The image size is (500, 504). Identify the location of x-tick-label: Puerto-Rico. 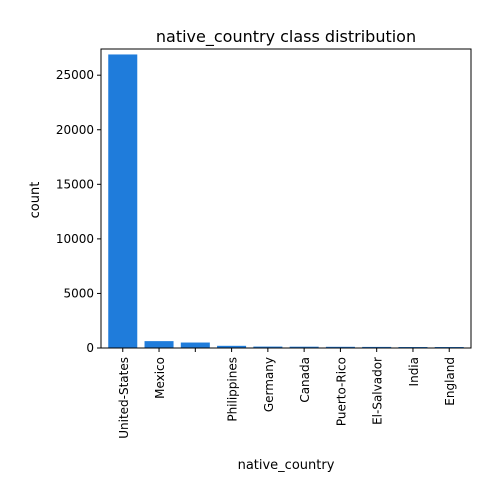
(341, 391).